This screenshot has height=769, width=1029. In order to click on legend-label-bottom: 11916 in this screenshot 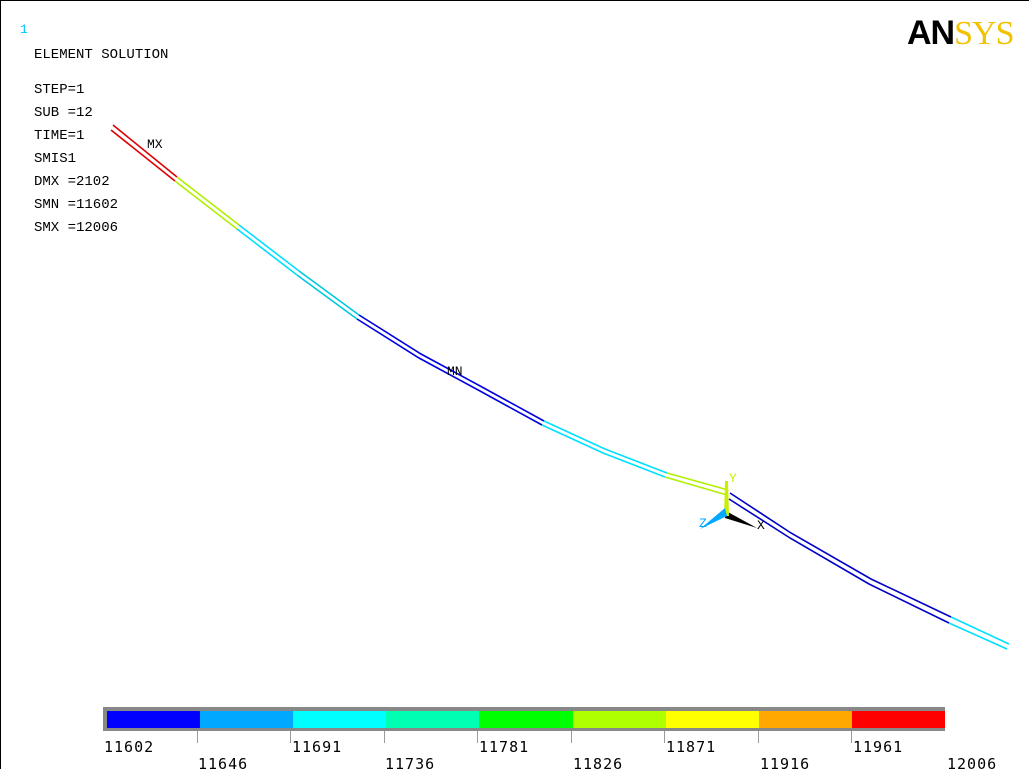, I will do `click(785, 762)`.